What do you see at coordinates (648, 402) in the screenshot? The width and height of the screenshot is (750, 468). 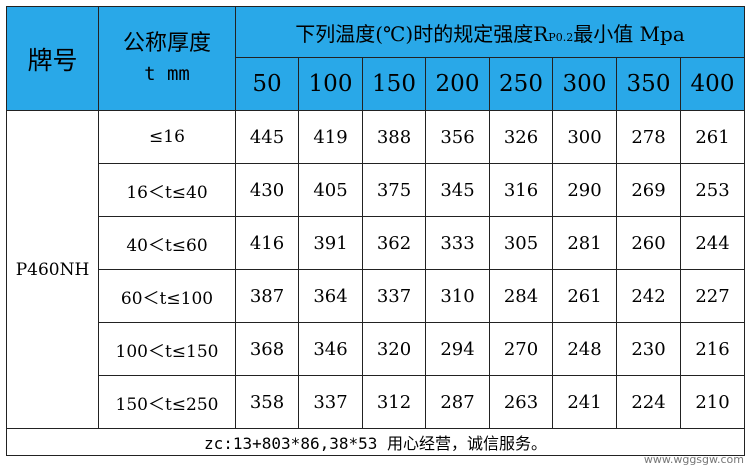 I see `value-cell: 224` at bounding box center [648, 402].